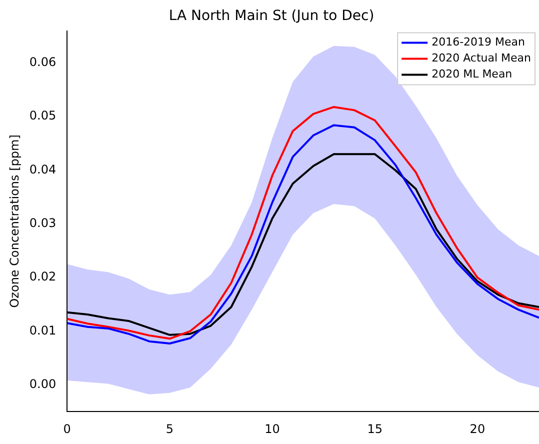  I want to click on legend-label: 2016-2019 Mean, so click(479, 42).